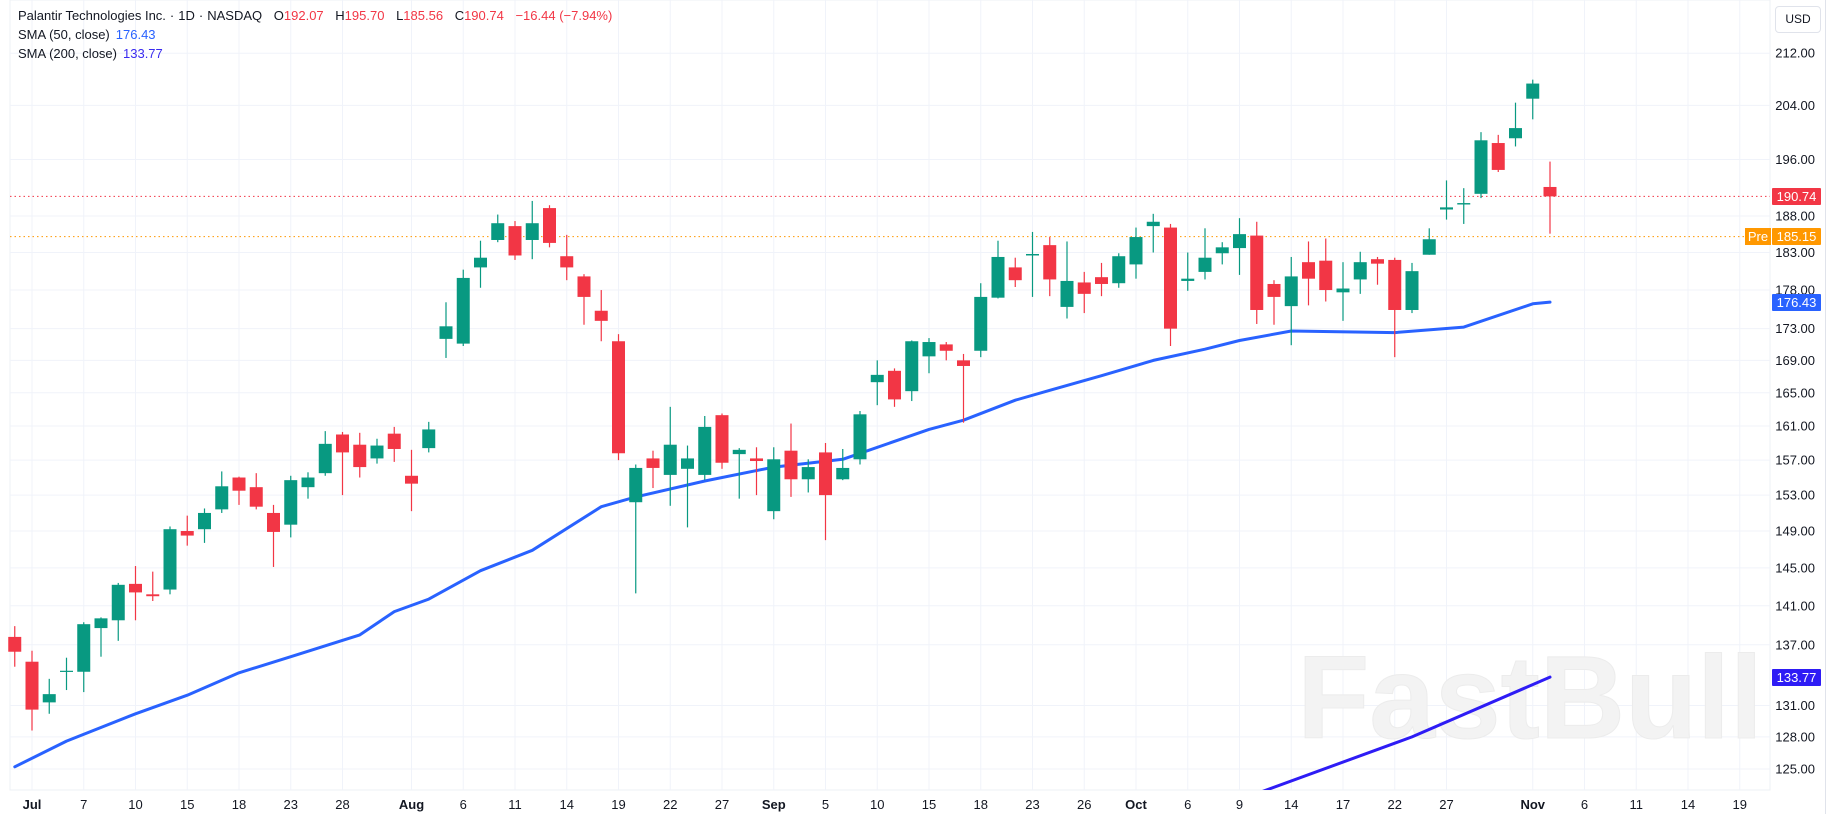 This screenshot has height=814, width=1835. I want to click on price-tick-label: 188.00, so click(1795, 215).